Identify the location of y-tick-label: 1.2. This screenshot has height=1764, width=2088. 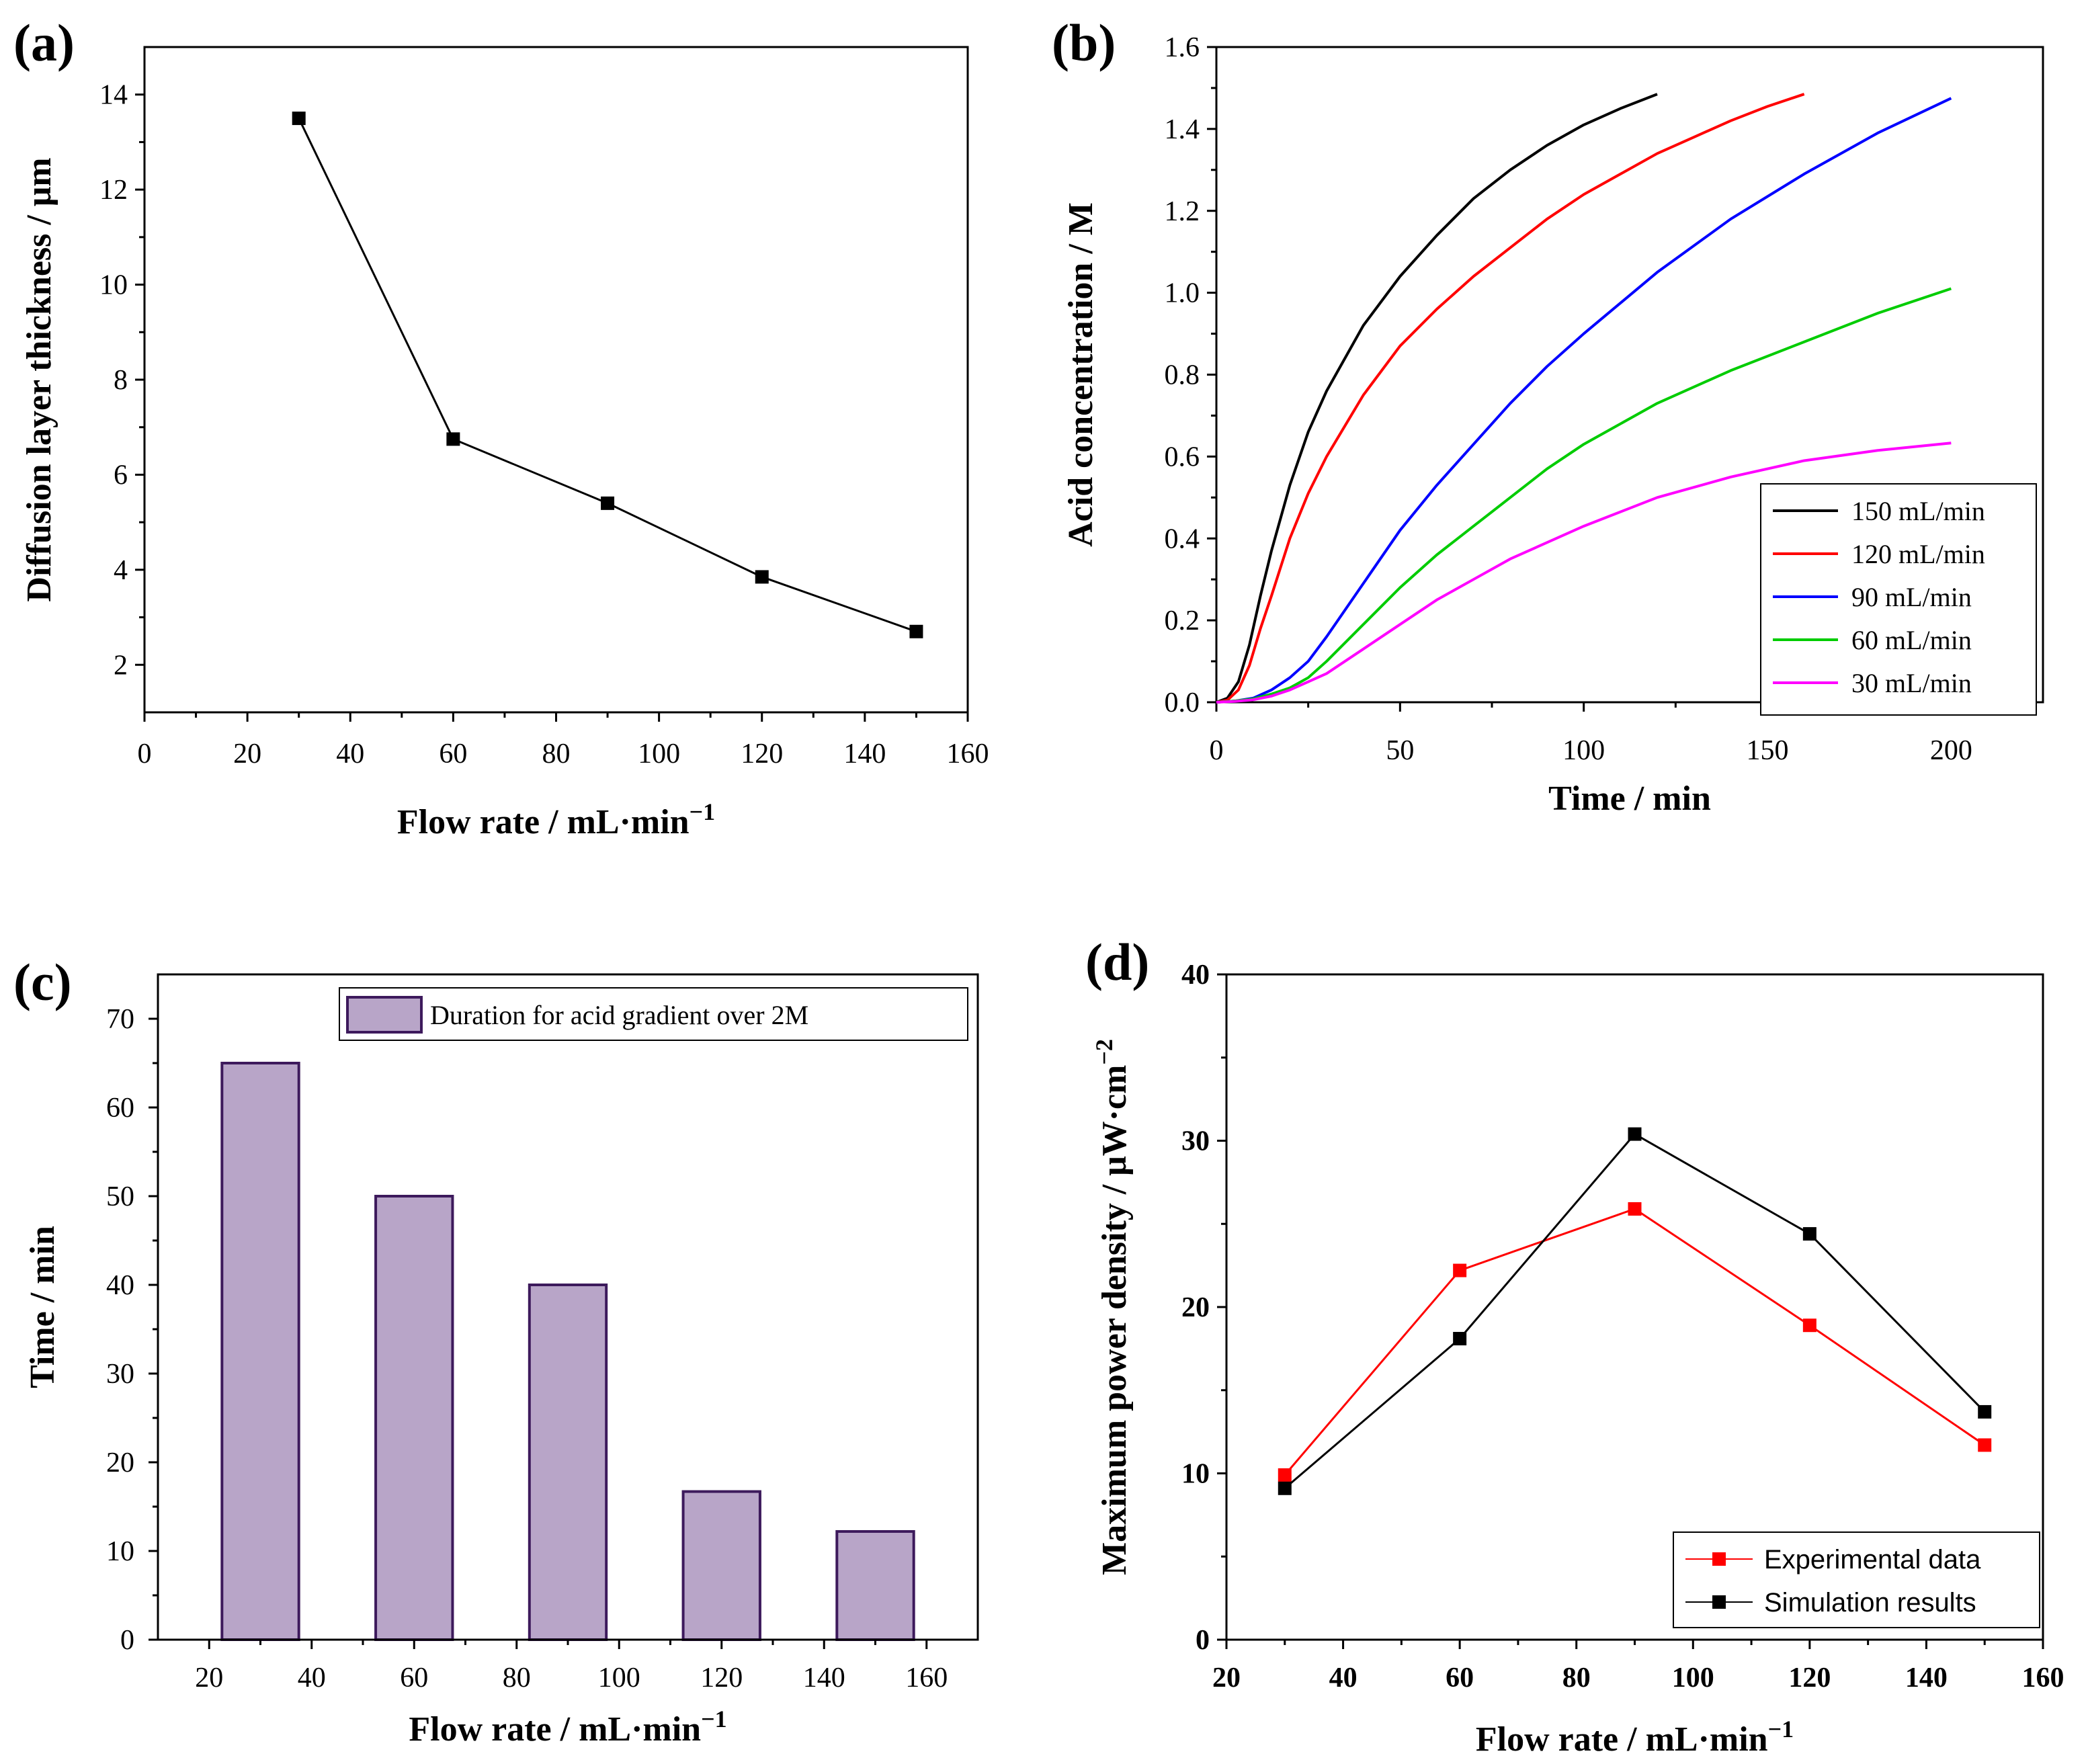
(1182, 212).